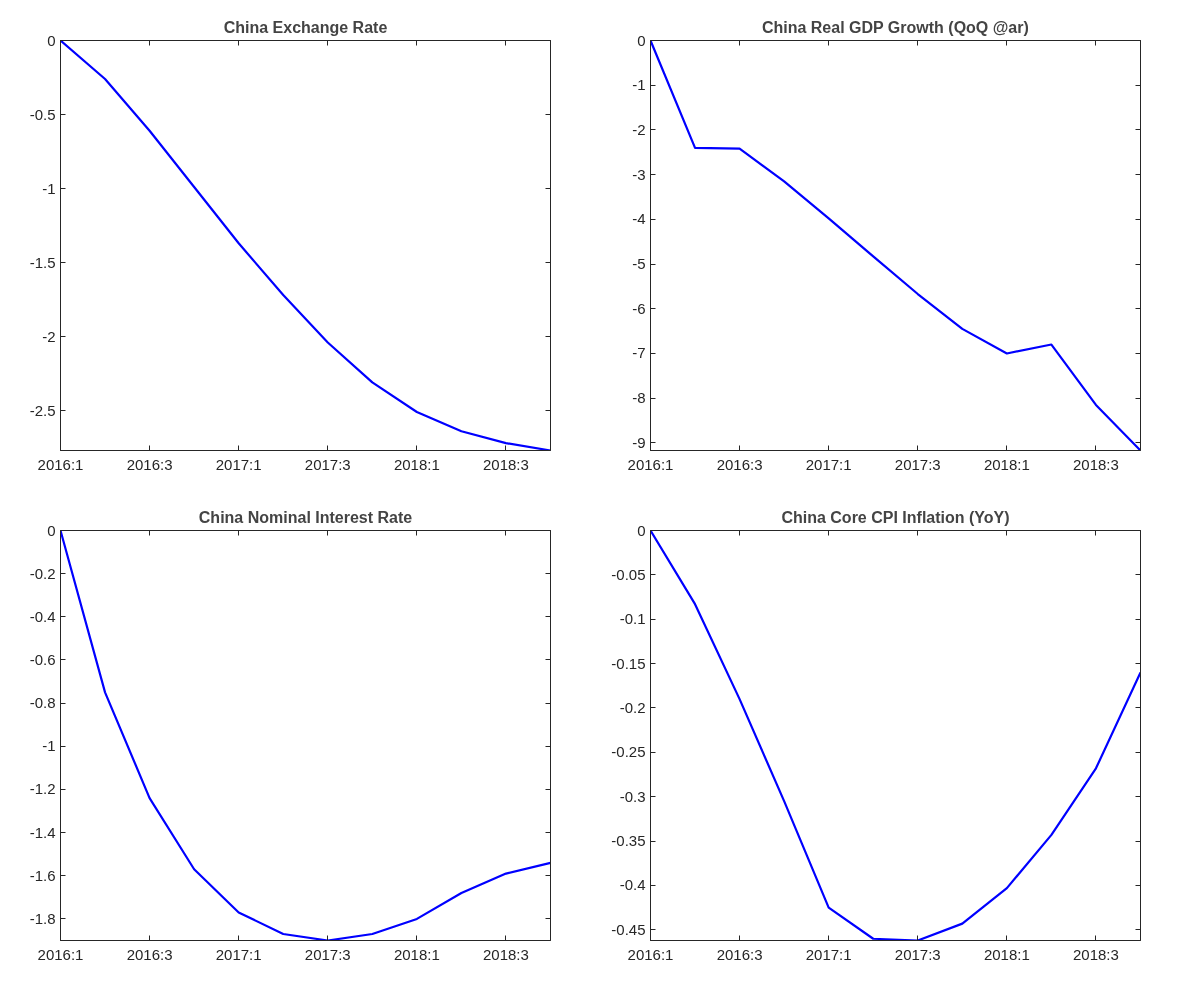 Image resolution: width=1184 pixels, height=992 pixels. What do you see at coordinates (42, 918) in the screenshot?
I see `y-tick-label: -1.8` at bounding box center [42, 918].